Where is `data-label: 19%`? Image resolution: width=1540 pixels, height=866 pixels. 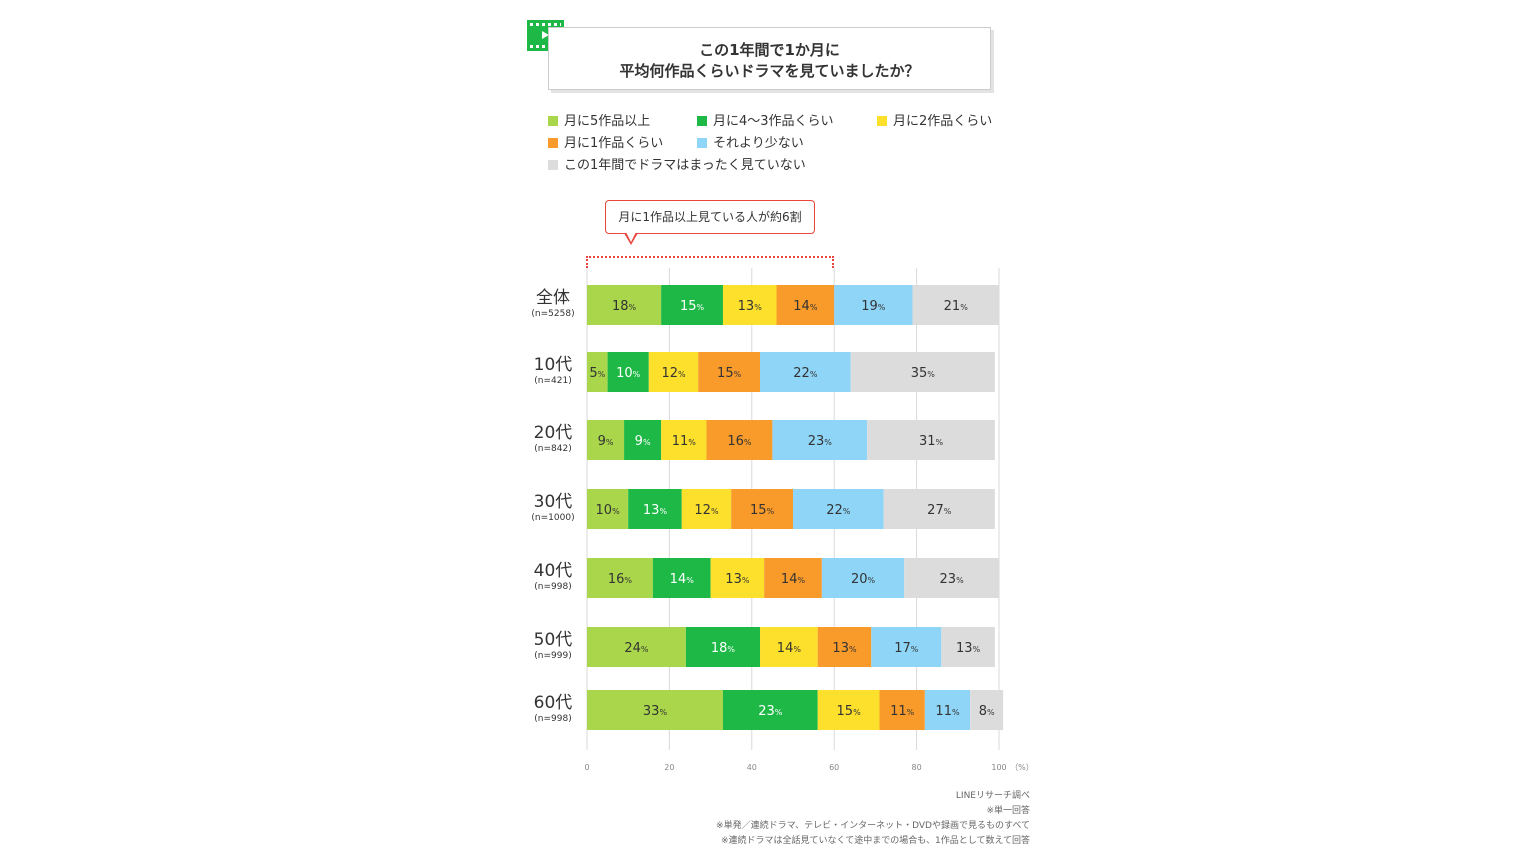
data-label: 19% is located at coordinates (873, 306).